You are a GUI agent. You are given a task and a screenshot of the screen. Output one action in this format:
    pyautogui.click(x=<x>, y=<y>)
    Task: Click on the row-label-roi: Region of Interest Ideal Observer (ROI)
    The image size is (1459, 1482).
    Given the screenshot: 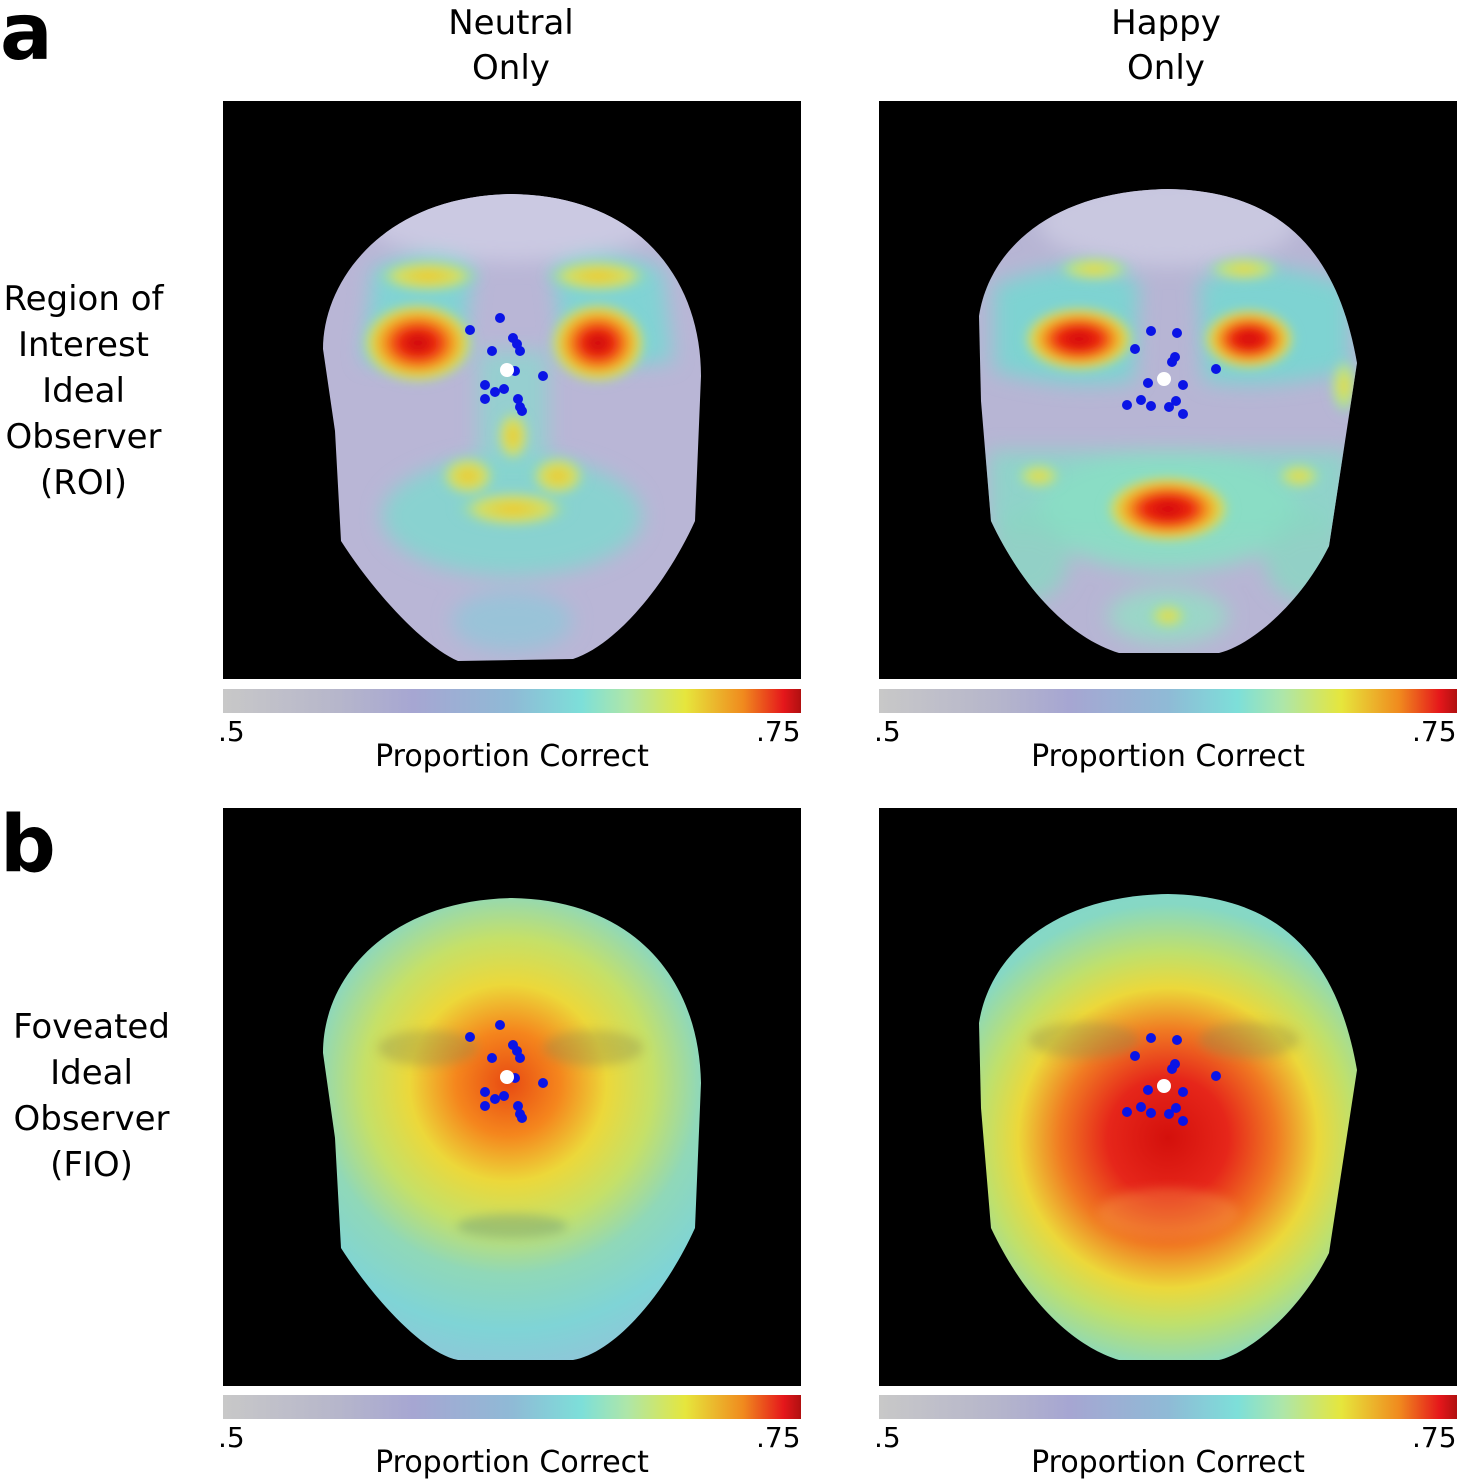 What is the action you would take?
    pyautogui.click(x=85, y=391)
    